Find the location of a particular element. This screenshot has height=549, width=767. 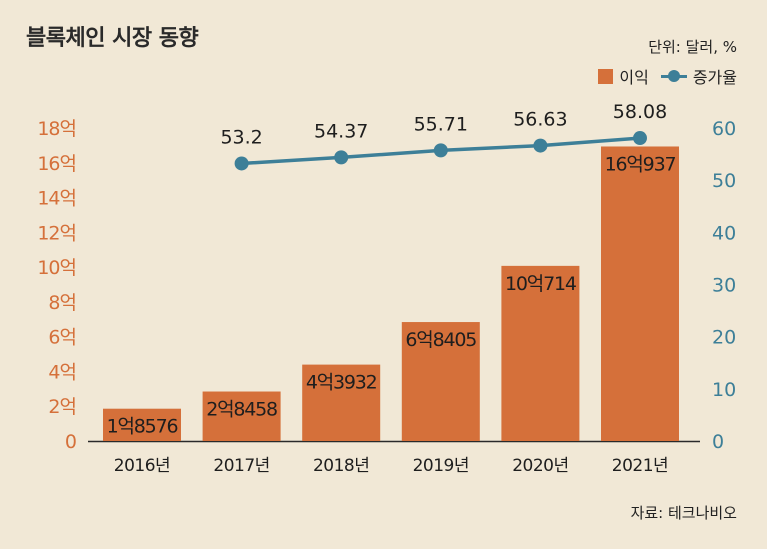

left-axis-tick-label: 12억 is located at coordinates (56, 233).